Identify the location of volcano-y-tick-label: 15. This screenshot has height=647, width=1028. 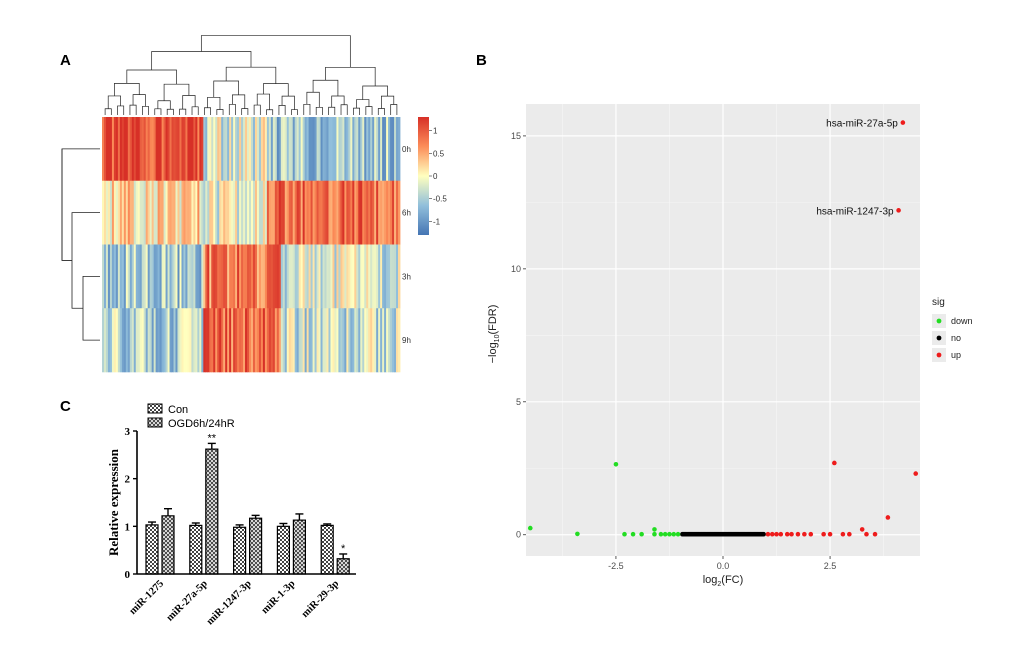
(516, 136).